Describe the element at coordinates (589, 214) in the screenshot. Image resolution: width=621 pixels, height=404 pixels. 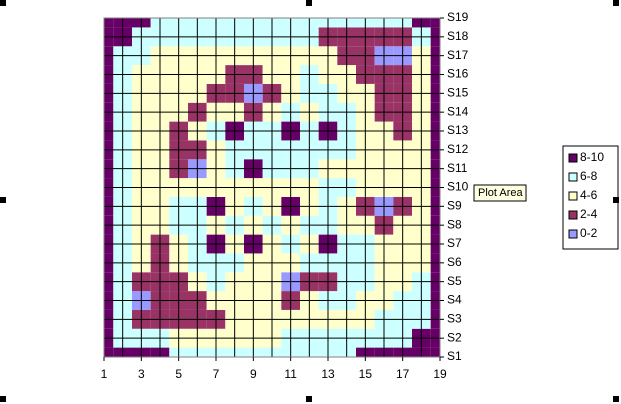
I see `legend-label: 2-4` at that location.